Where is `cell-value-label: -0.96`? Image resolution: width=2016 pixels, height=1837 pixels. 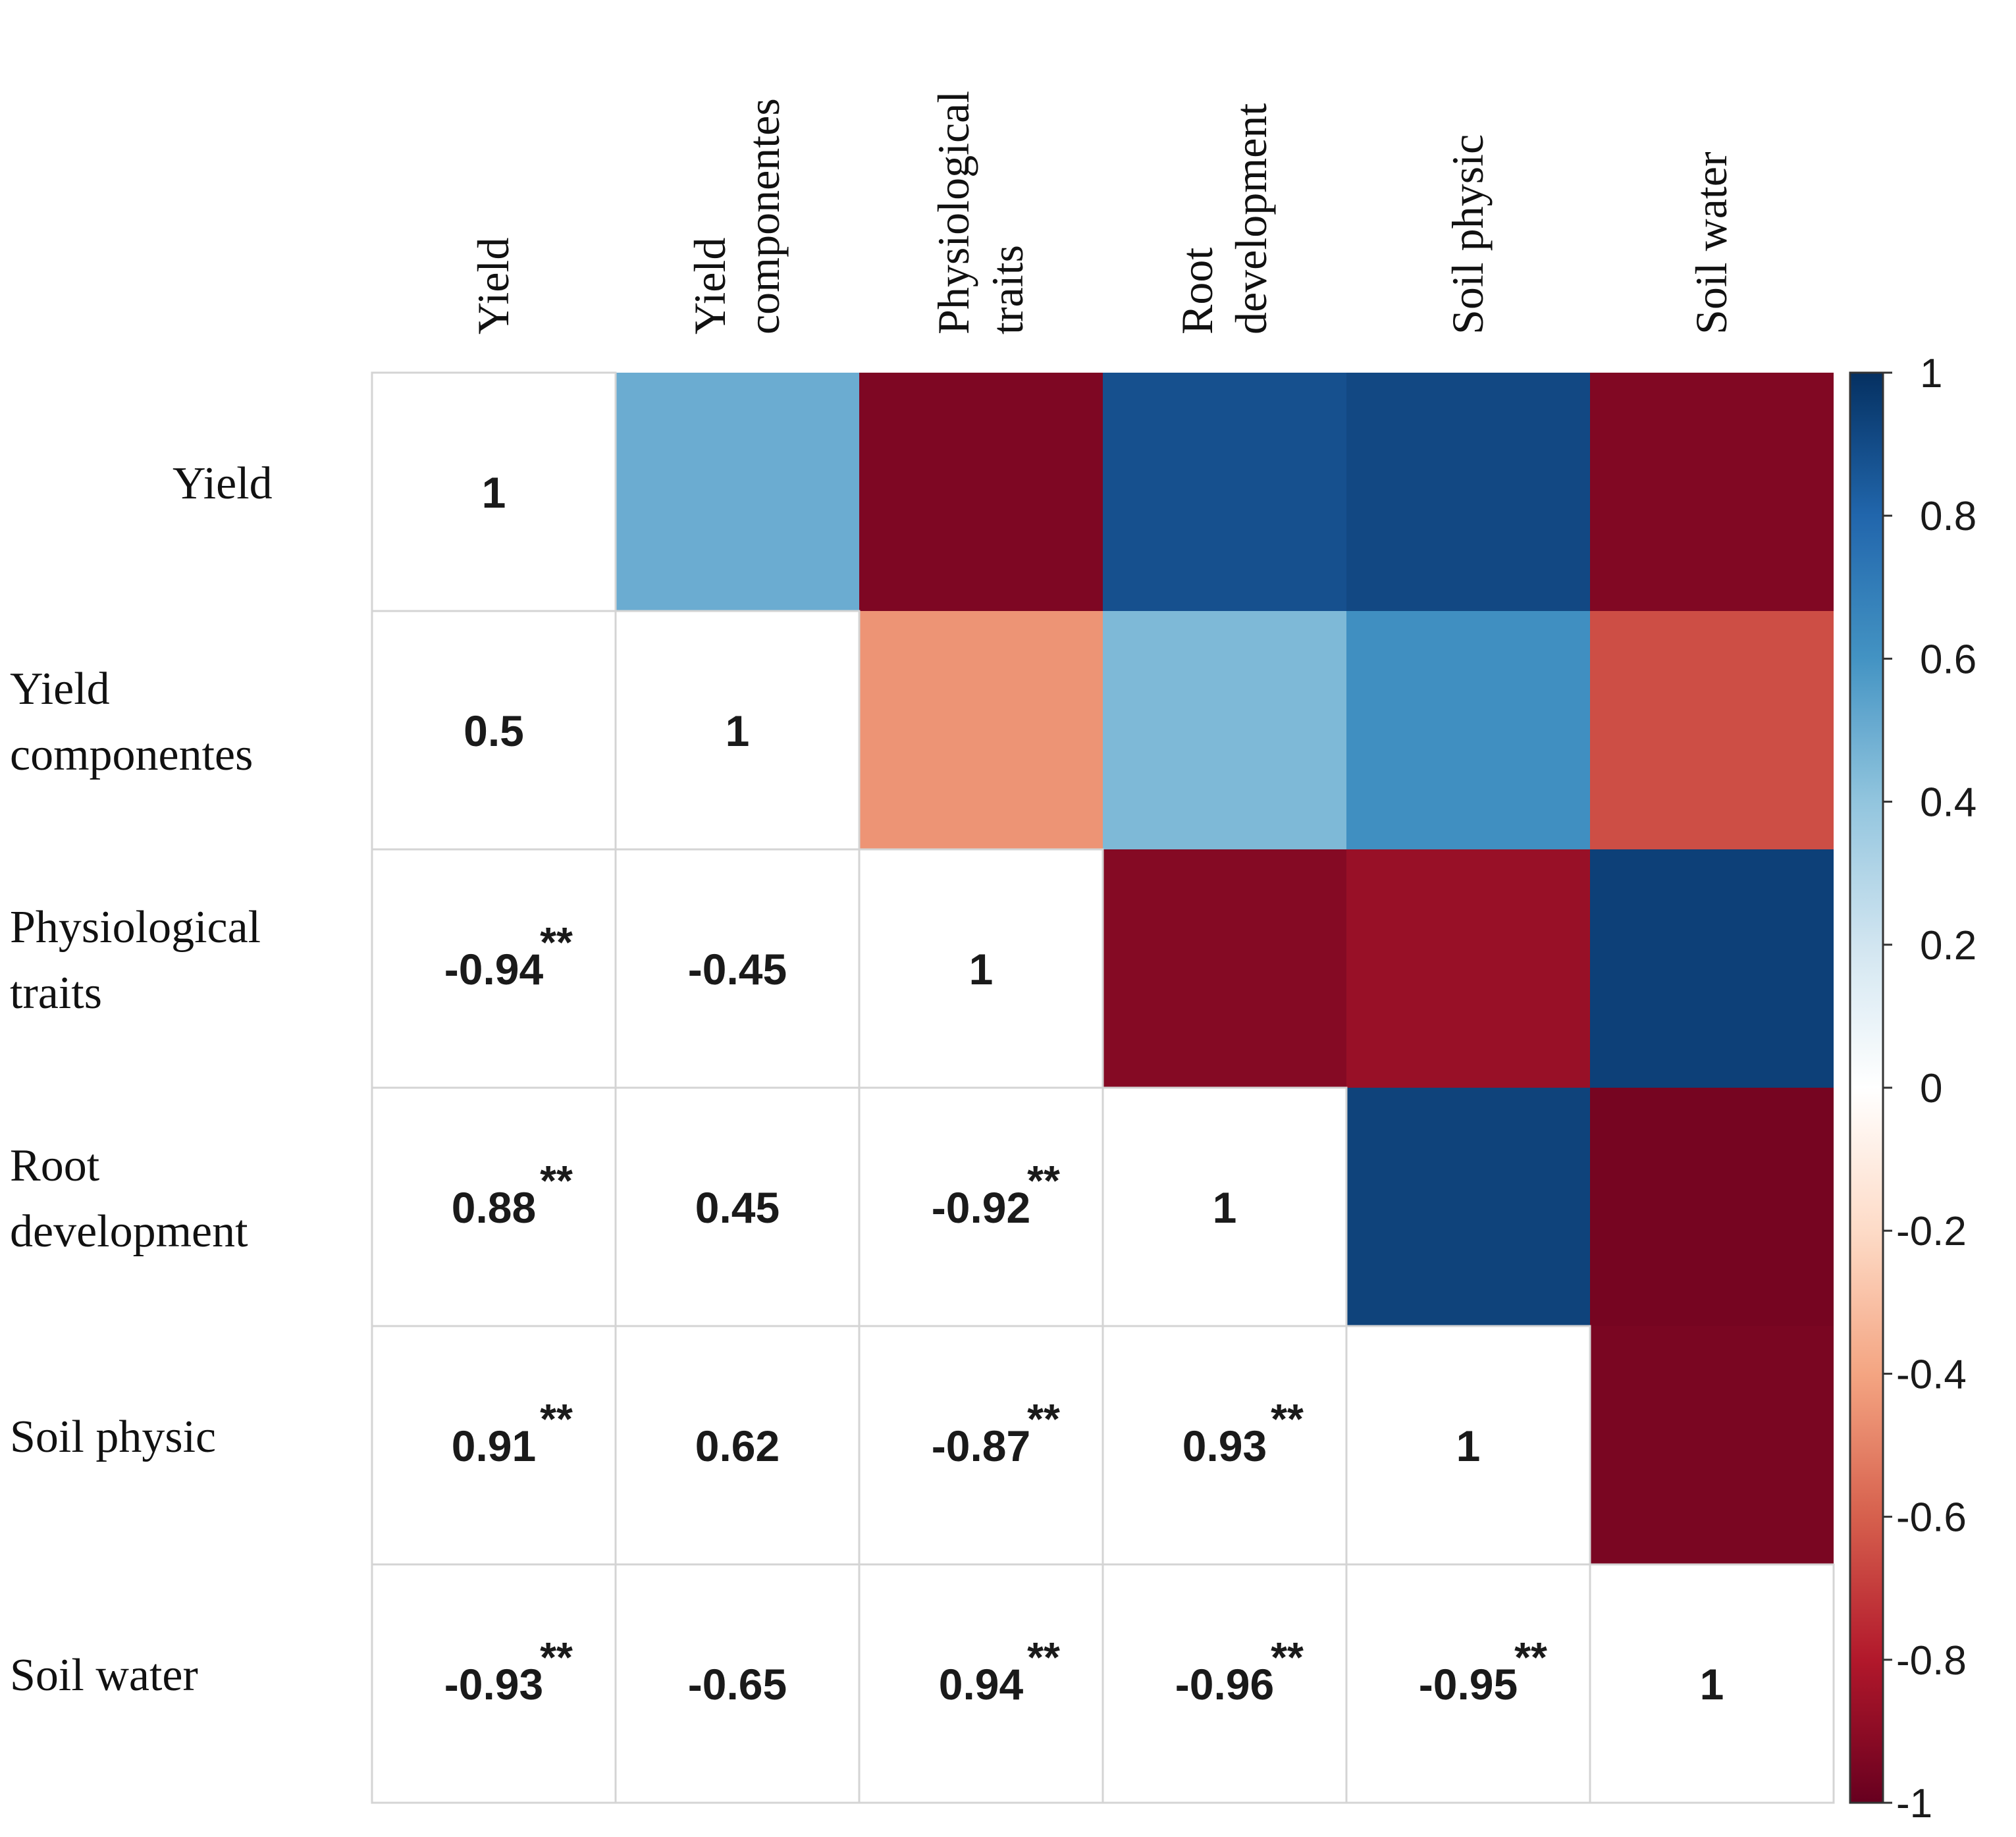
cell-value-label: -0.96 is located at coordinates (1224, 1684).